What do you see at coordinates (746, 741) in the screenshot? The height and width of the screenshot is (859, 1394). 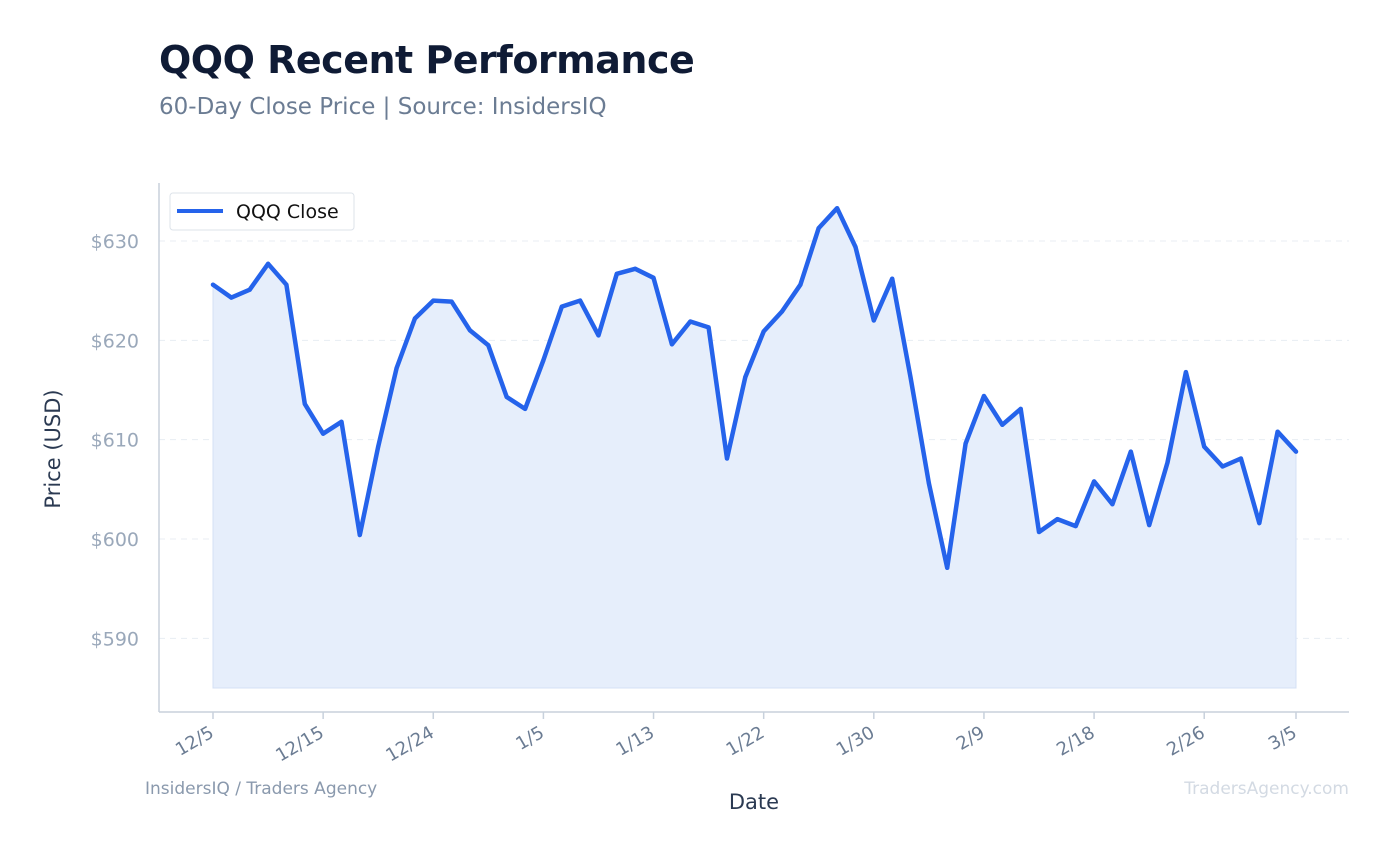 I see `x-tick-label: 1/22` at bounding box center [746, 741].